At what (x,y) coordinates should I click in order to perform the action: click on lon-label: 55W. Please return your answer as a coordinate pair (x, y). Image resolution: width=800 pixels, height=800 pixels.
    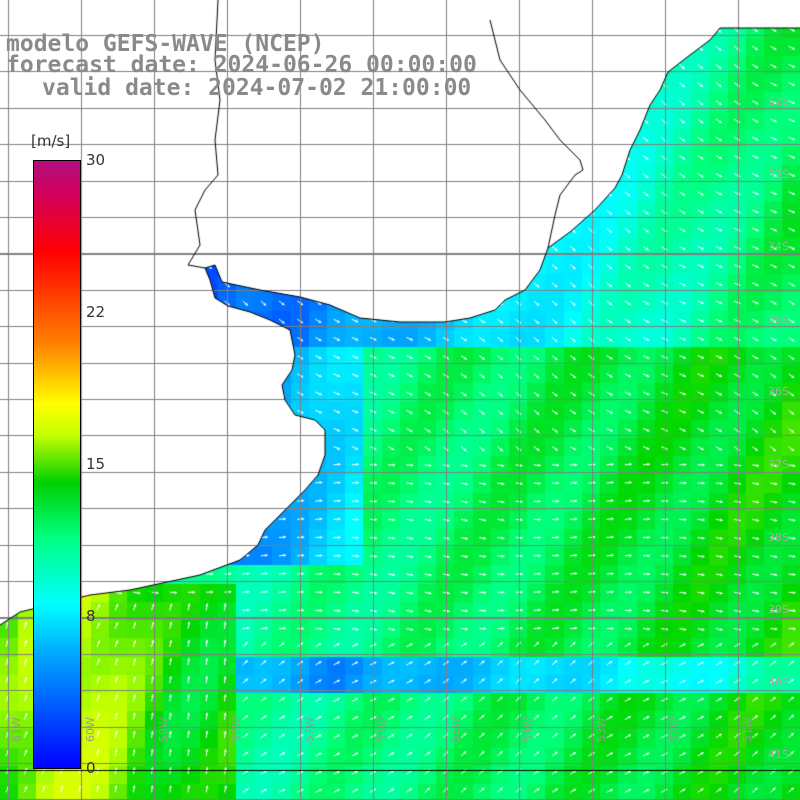
    Looking at the image, I should click on (455, 729).